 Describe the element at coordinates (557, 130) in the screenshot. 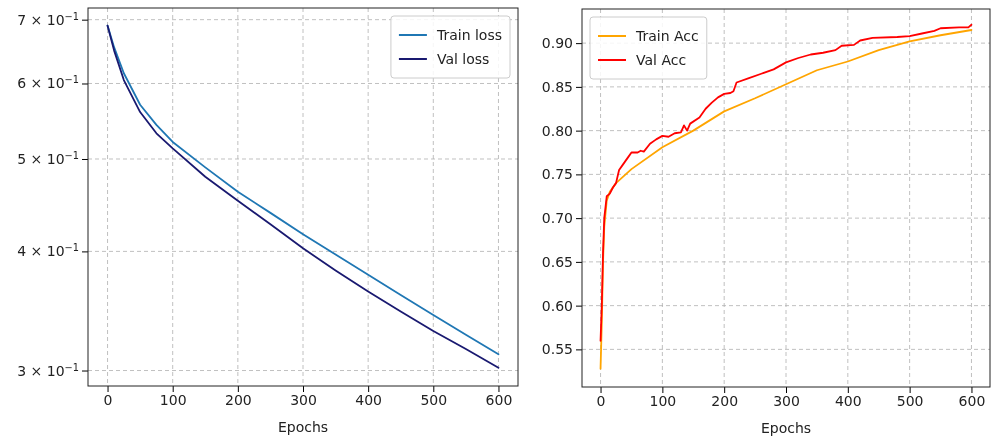

I see `y-tick-label: 0.80` at that location.